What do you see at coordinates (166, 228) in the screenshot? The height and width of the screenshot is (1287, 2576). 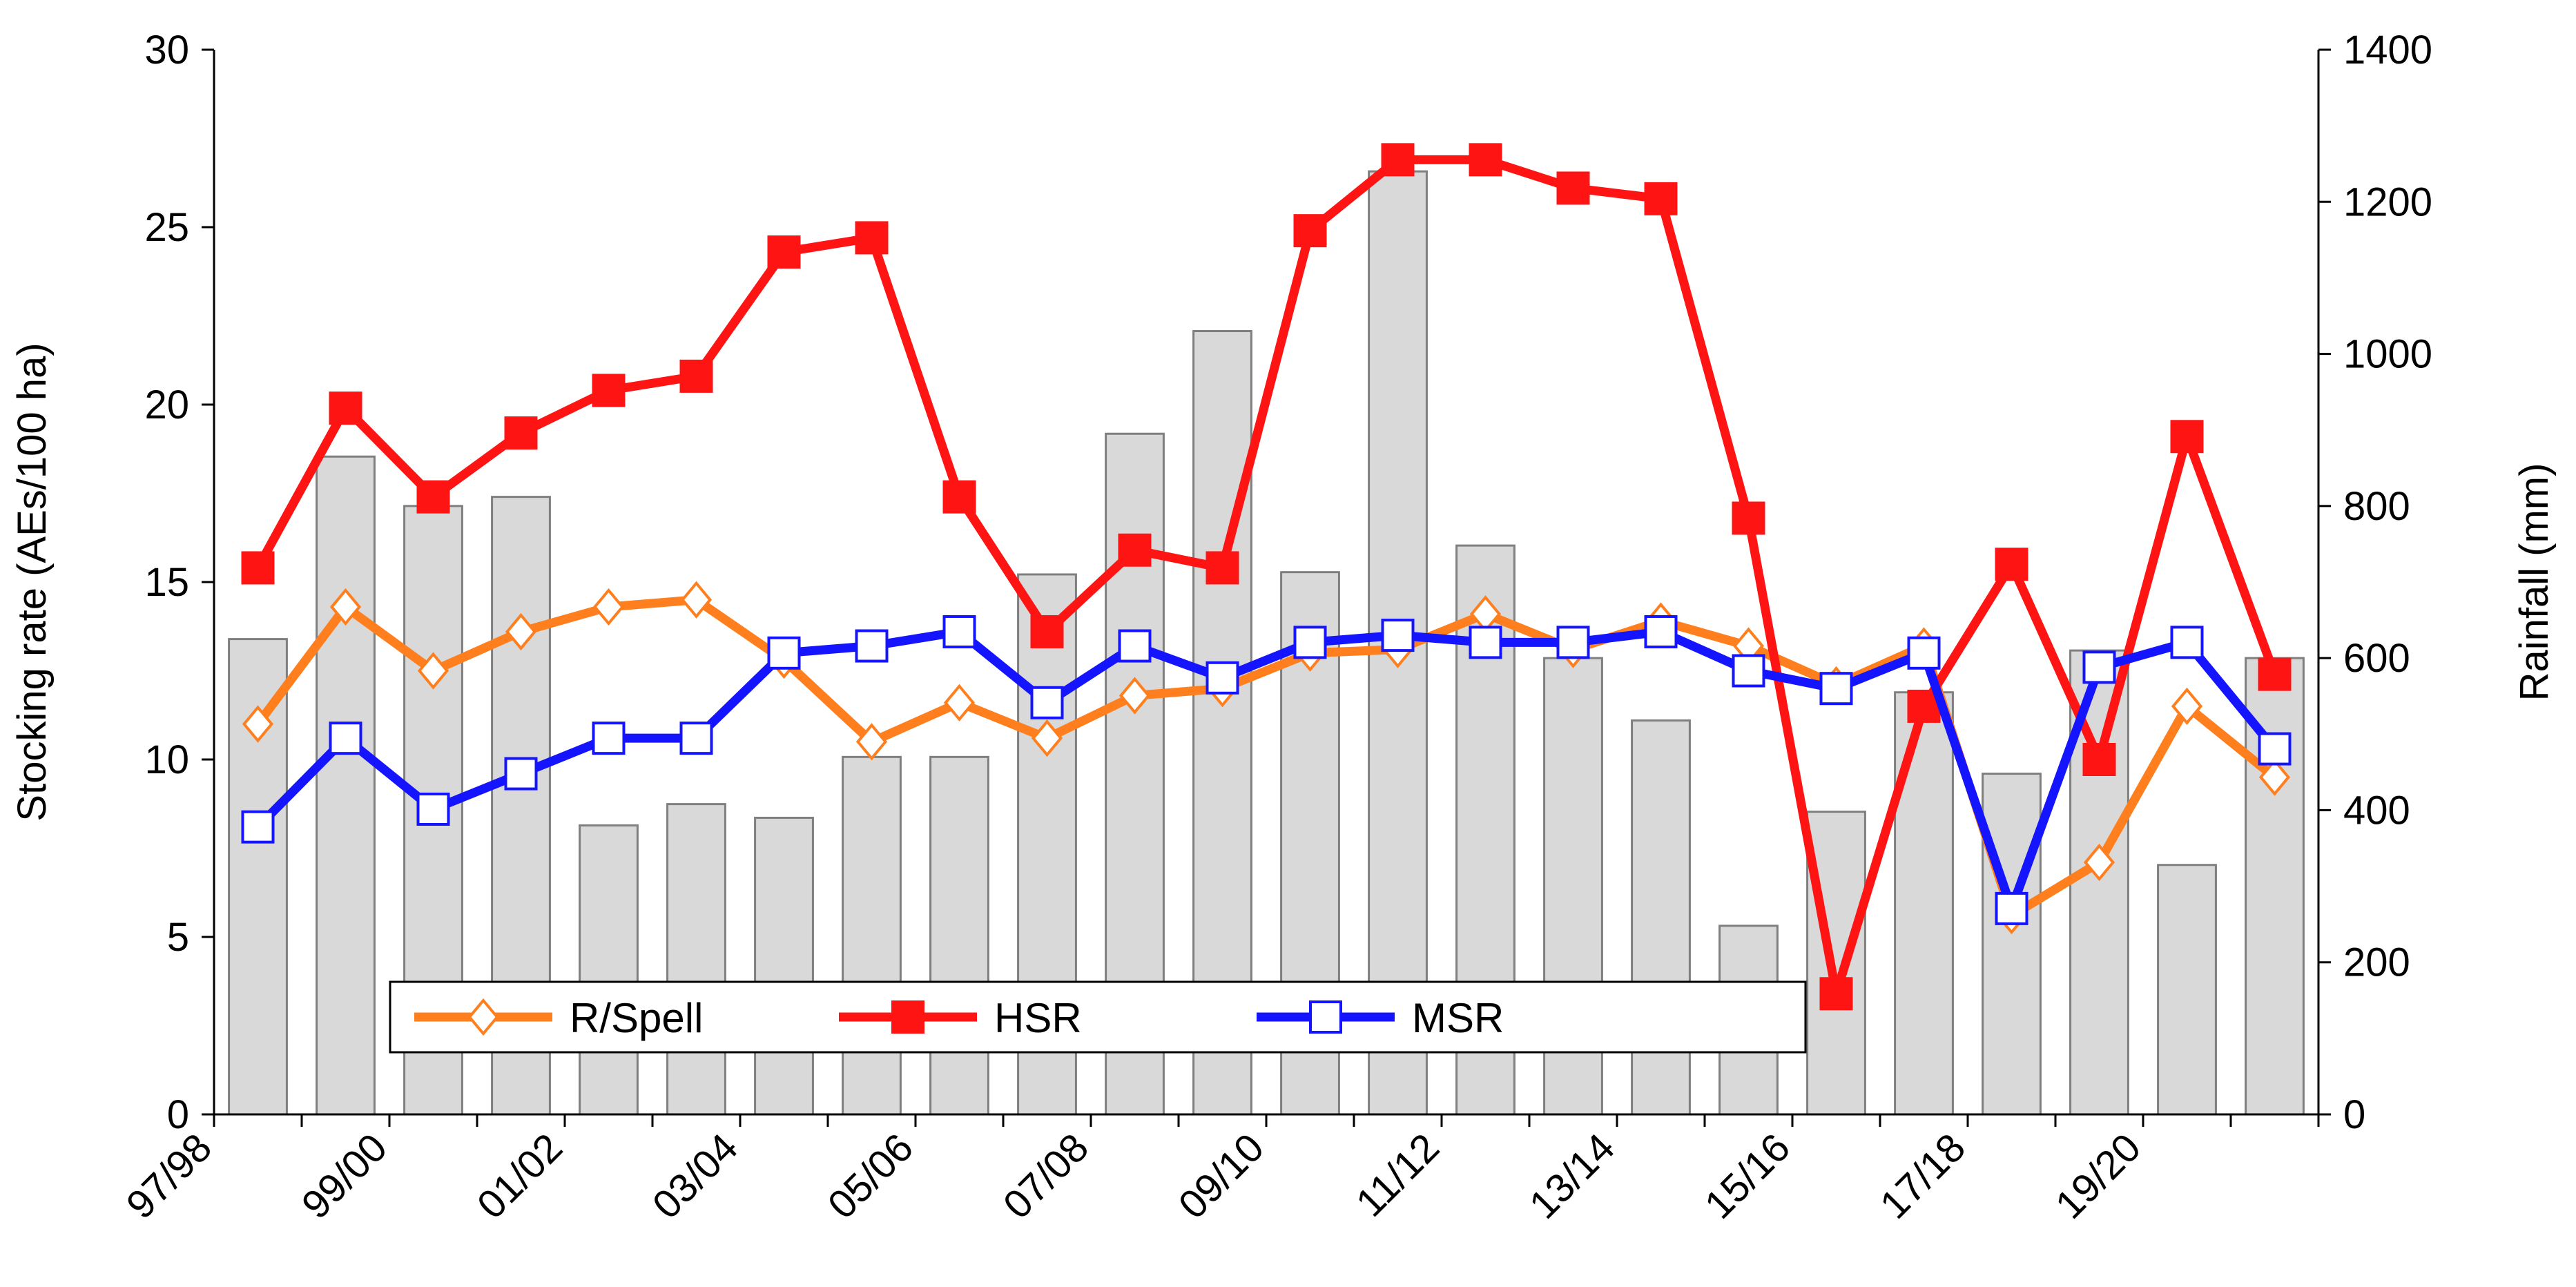 I see `left-tick-label: 25` at bounding box center [166, 228].